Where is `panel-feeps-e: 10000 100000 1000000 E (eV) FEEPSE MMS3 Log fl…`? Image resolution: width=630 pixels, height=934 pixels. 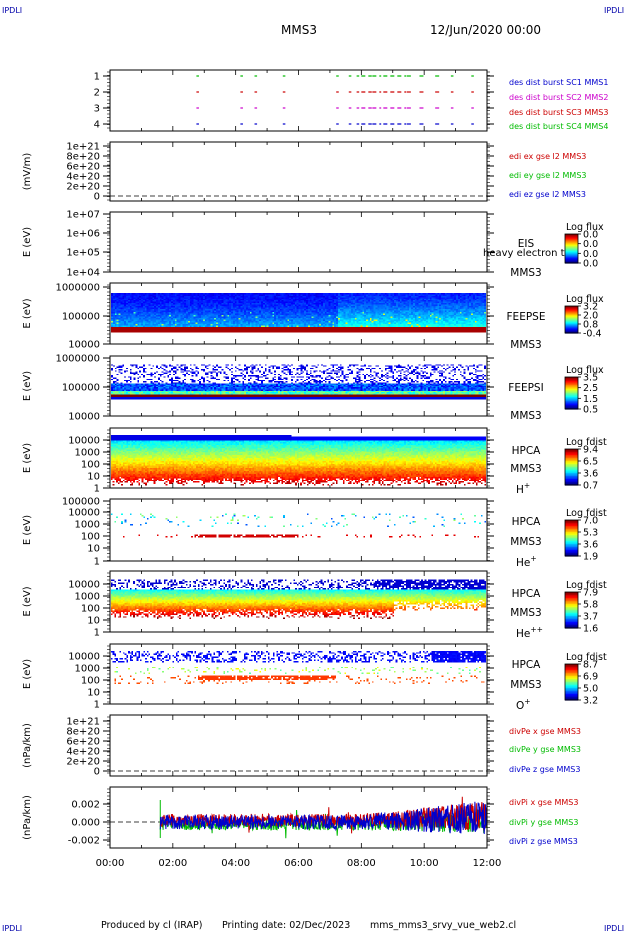 panel-feeps-e: 10000 100000 1000000 E (eV) FEEPSE MMS3 Log fl… is located at coordinates (313, 316).